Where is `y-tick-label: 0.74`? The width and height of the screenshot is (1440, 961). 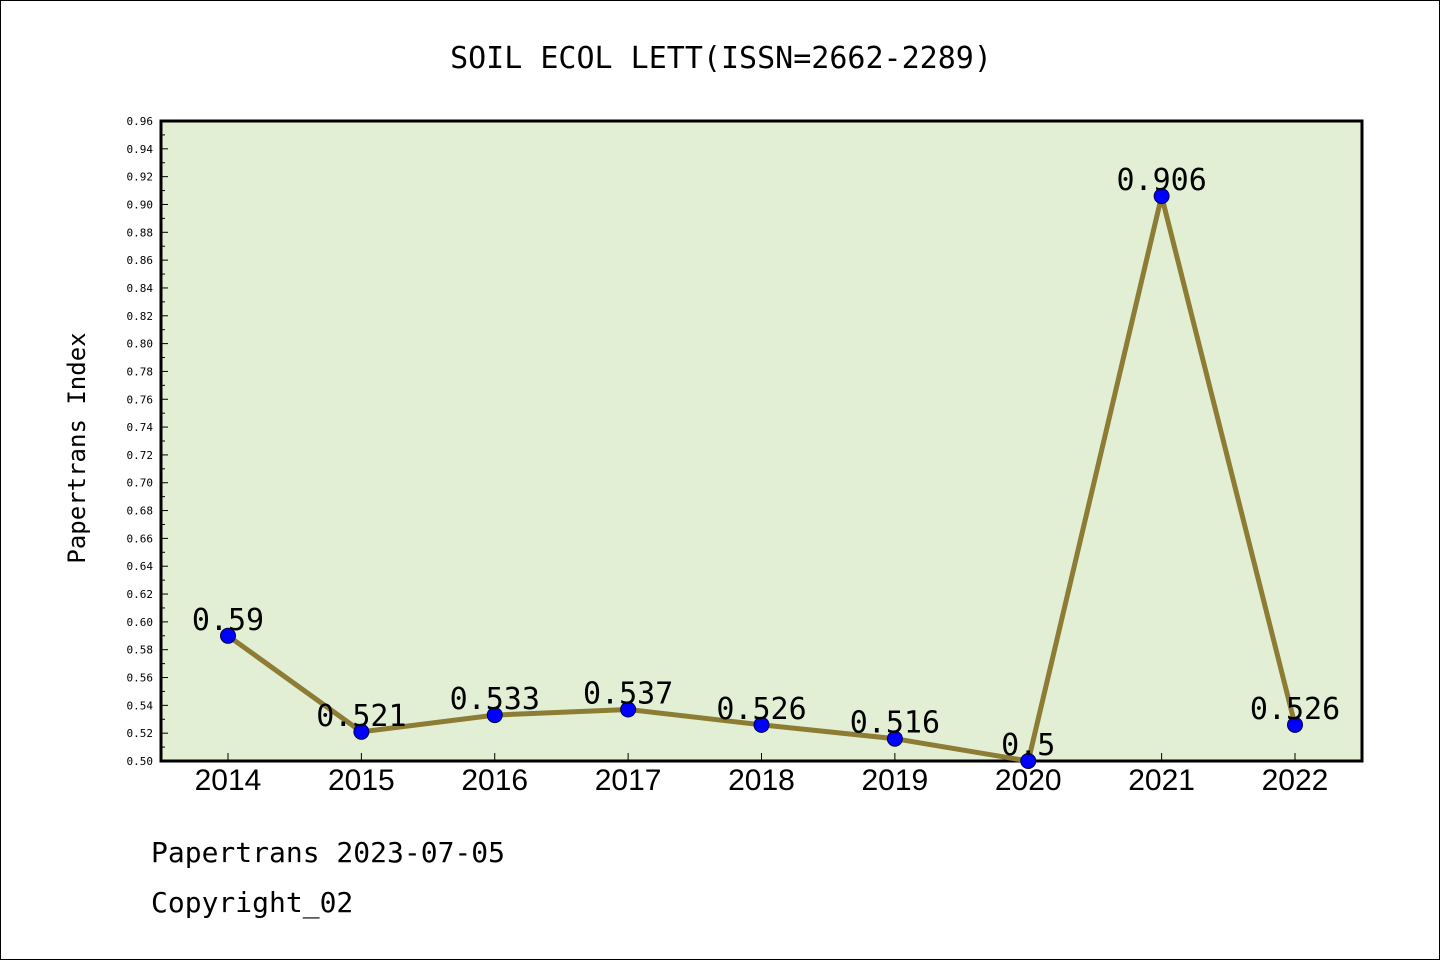 y-tick-label: 0.74 is located at coordinates (140, 427).